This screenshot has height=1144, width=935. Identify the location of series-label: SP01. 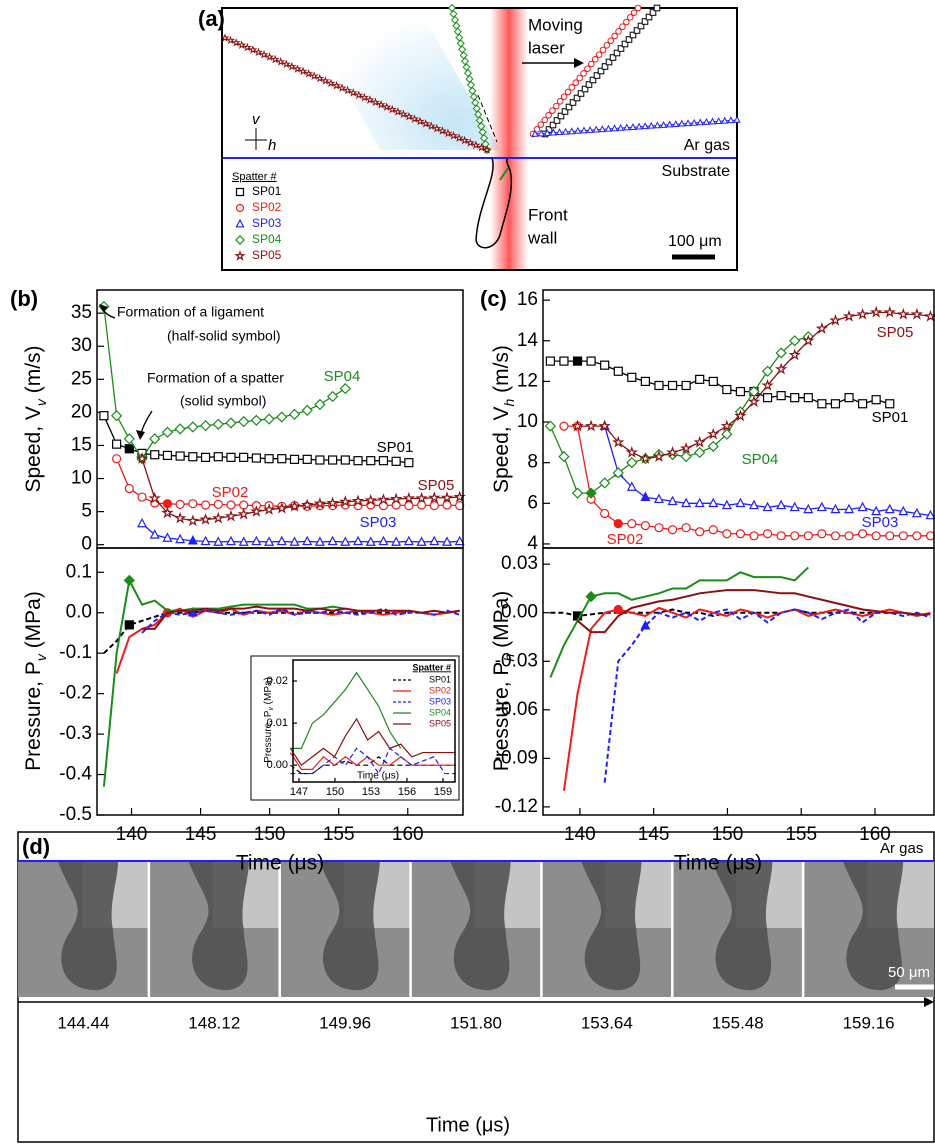
(395, 447).